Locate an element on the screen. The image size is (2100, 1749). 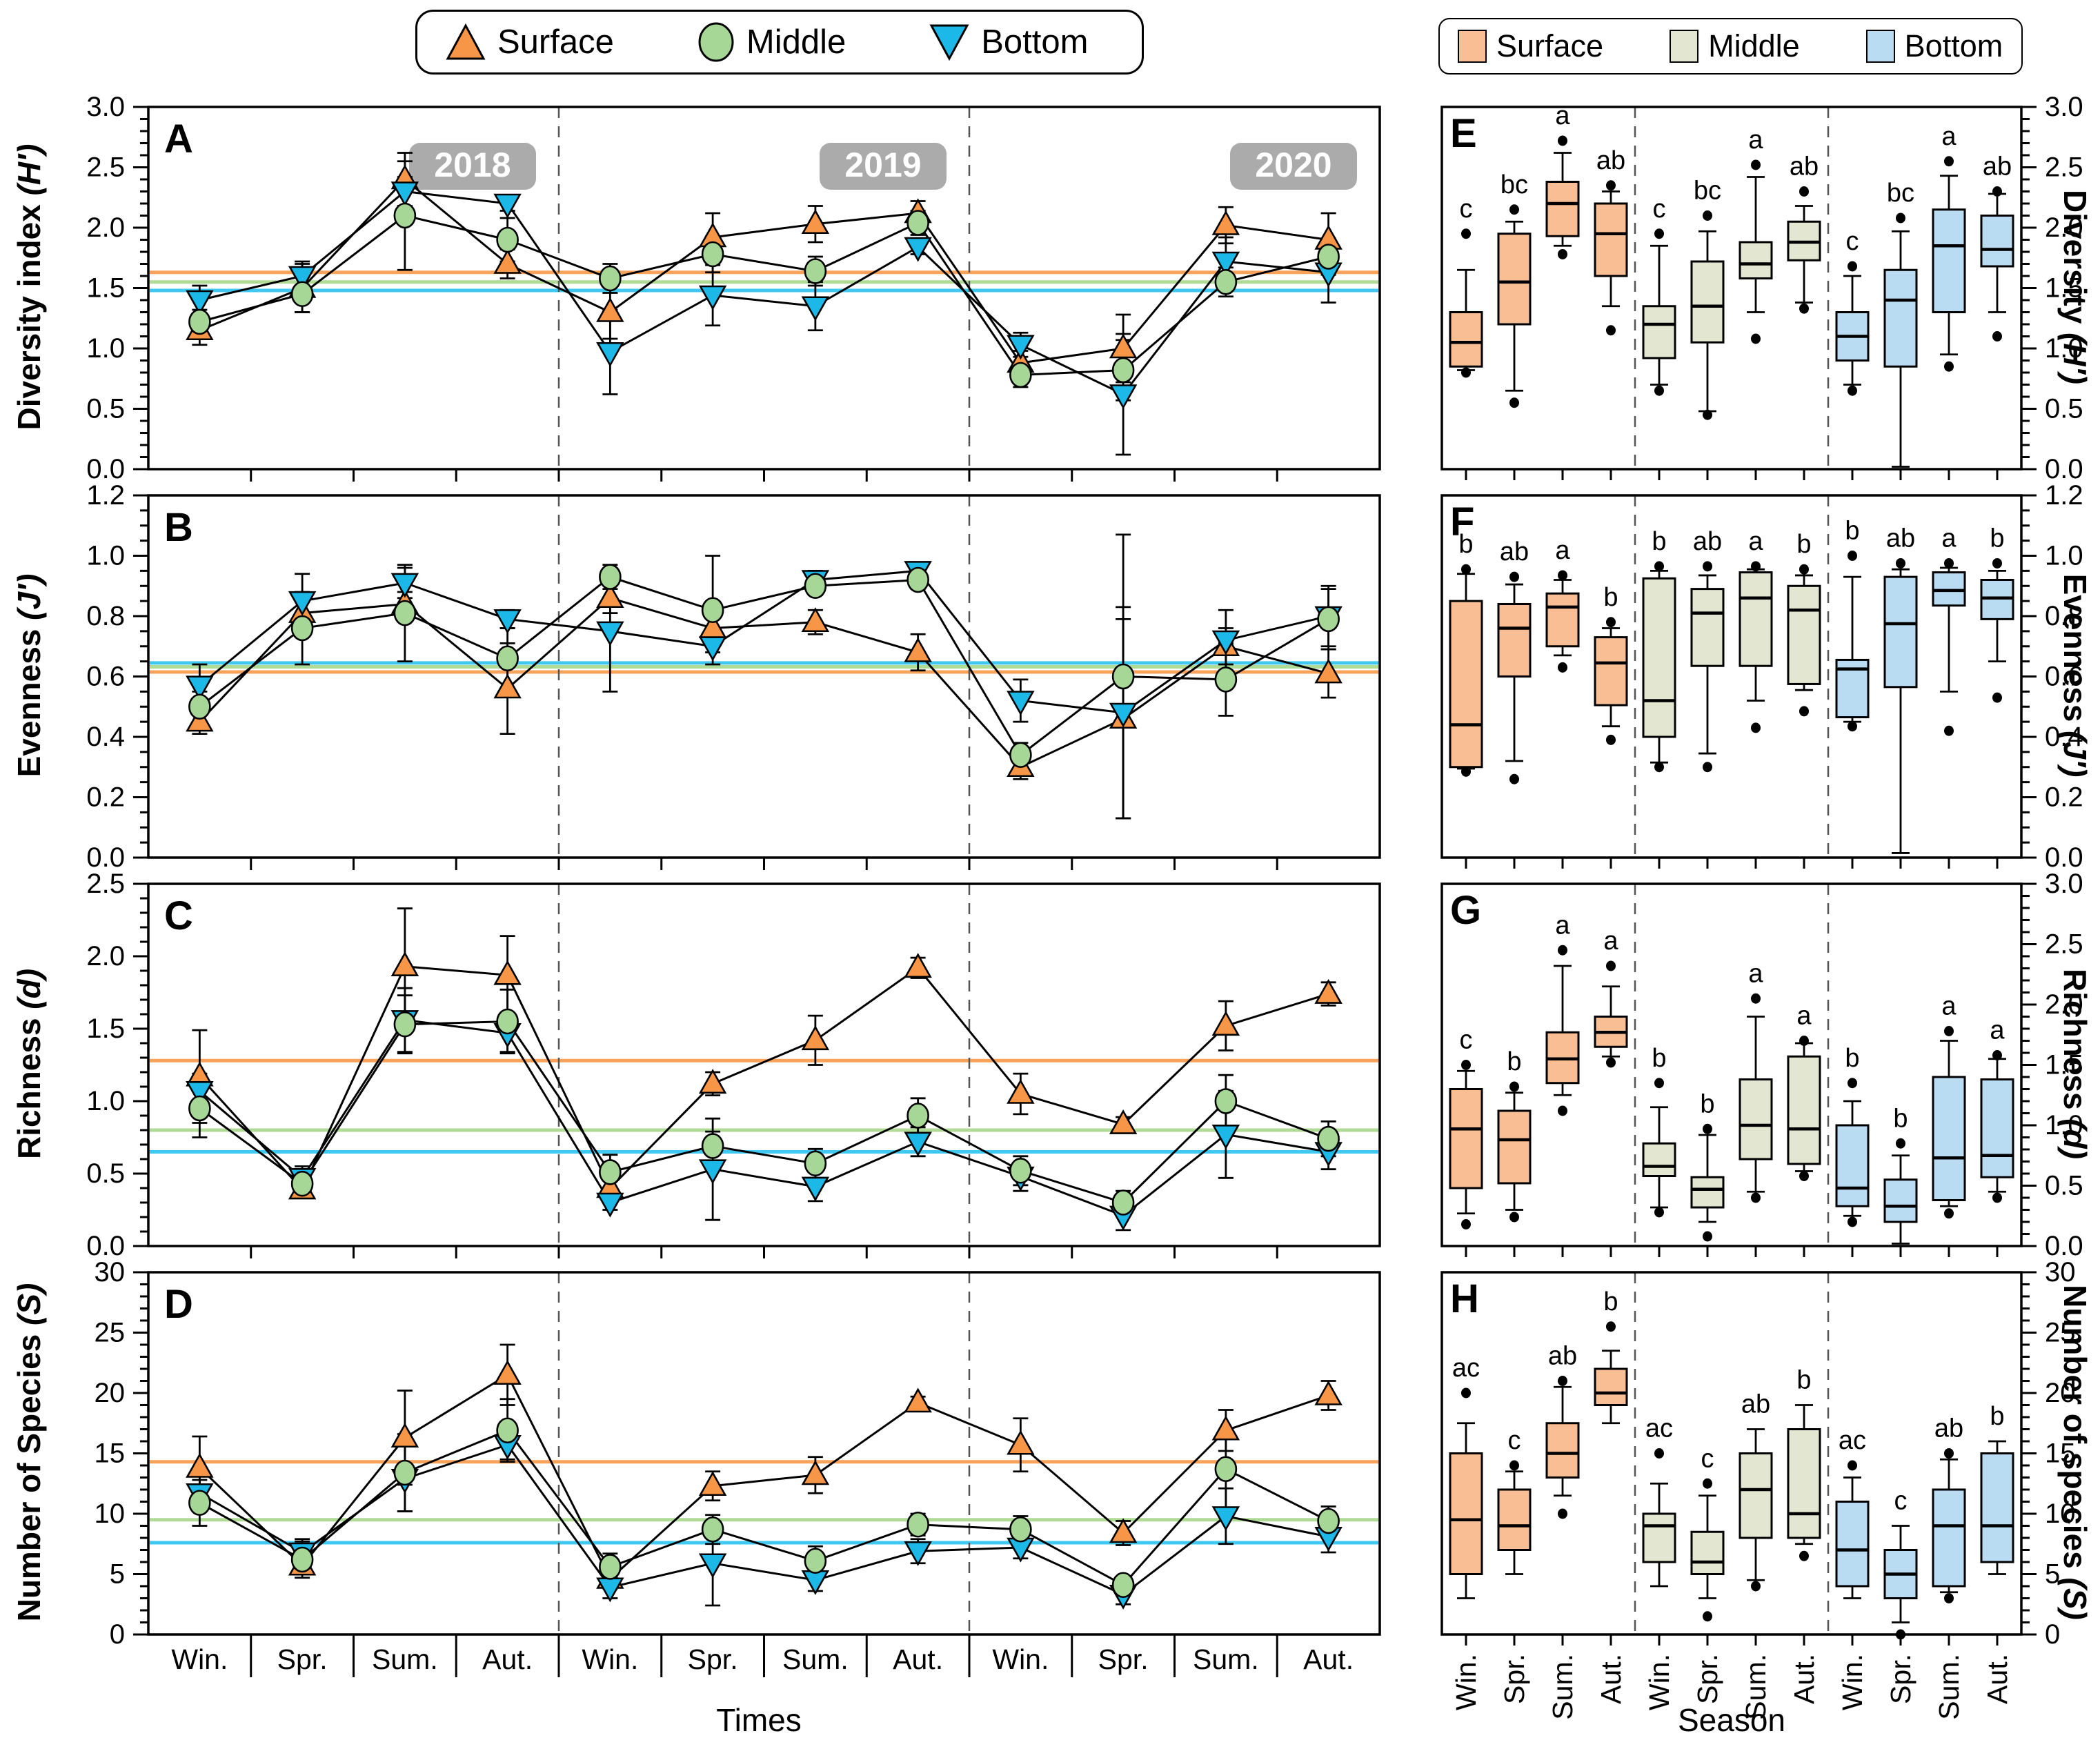
legend-item-middle: Middle is located at coordinates (770, 42).